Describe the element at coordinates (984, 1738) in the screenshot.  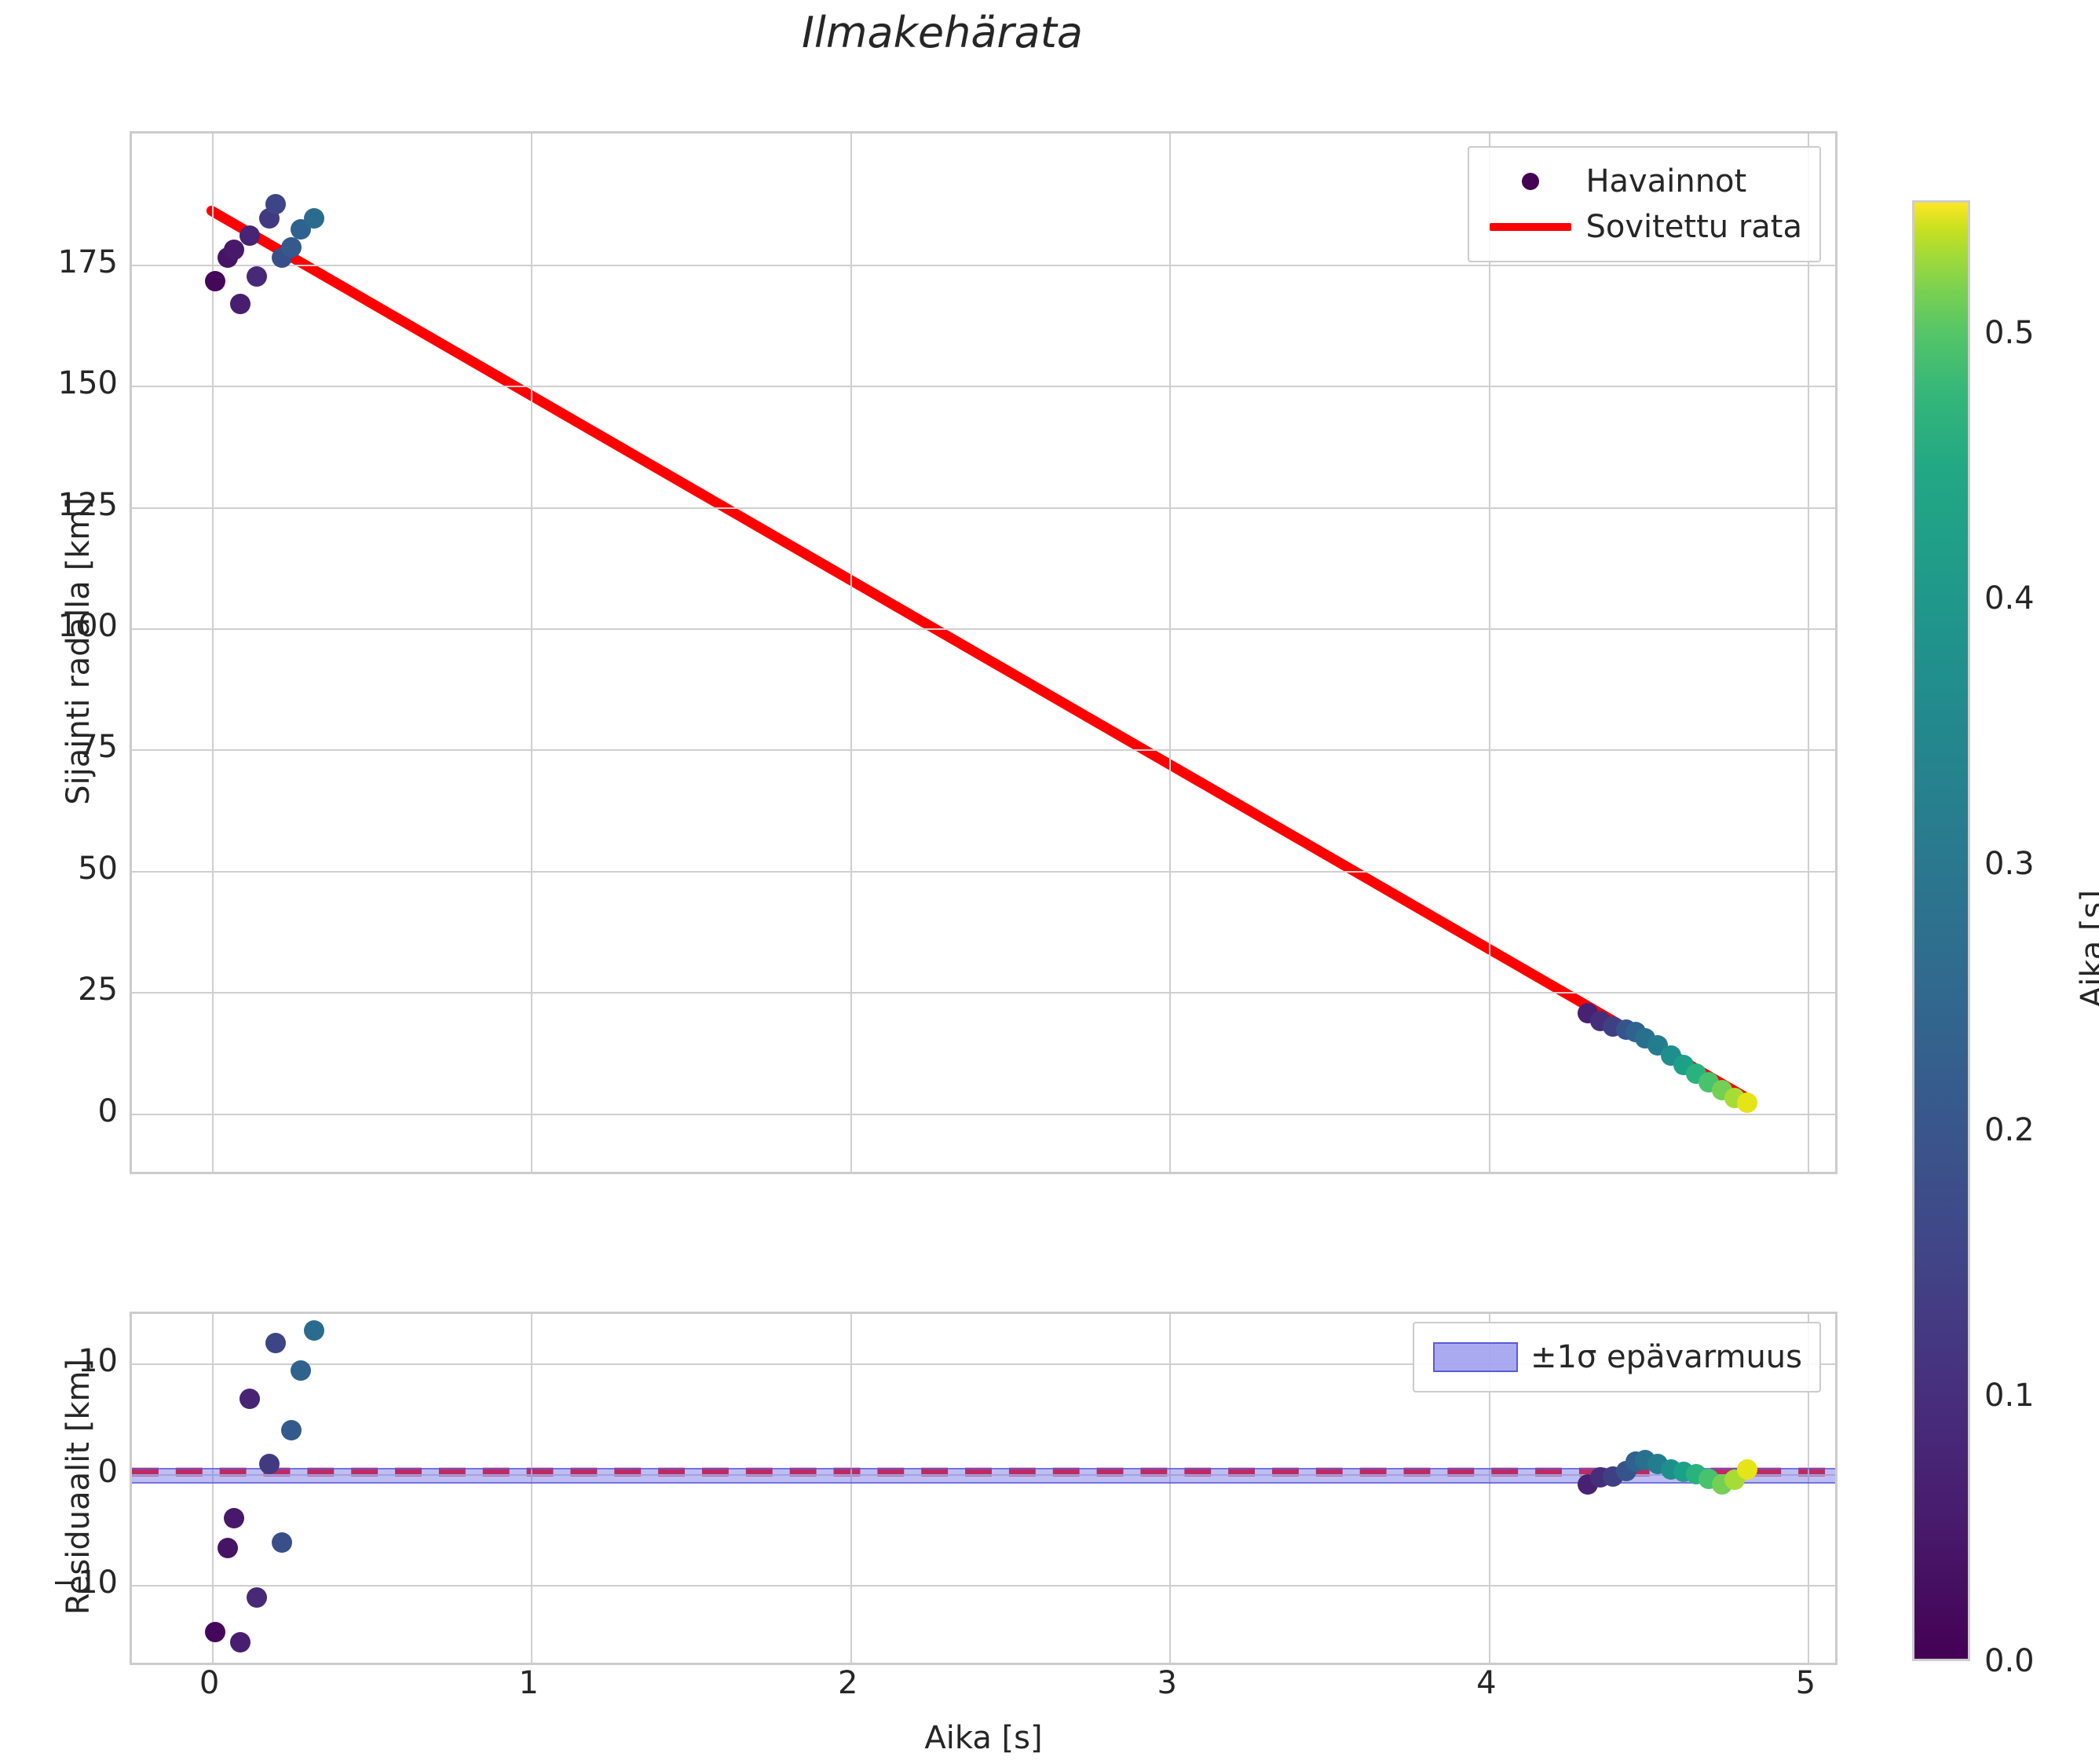
I see `x-axis-label: Aika [s]` at that location.